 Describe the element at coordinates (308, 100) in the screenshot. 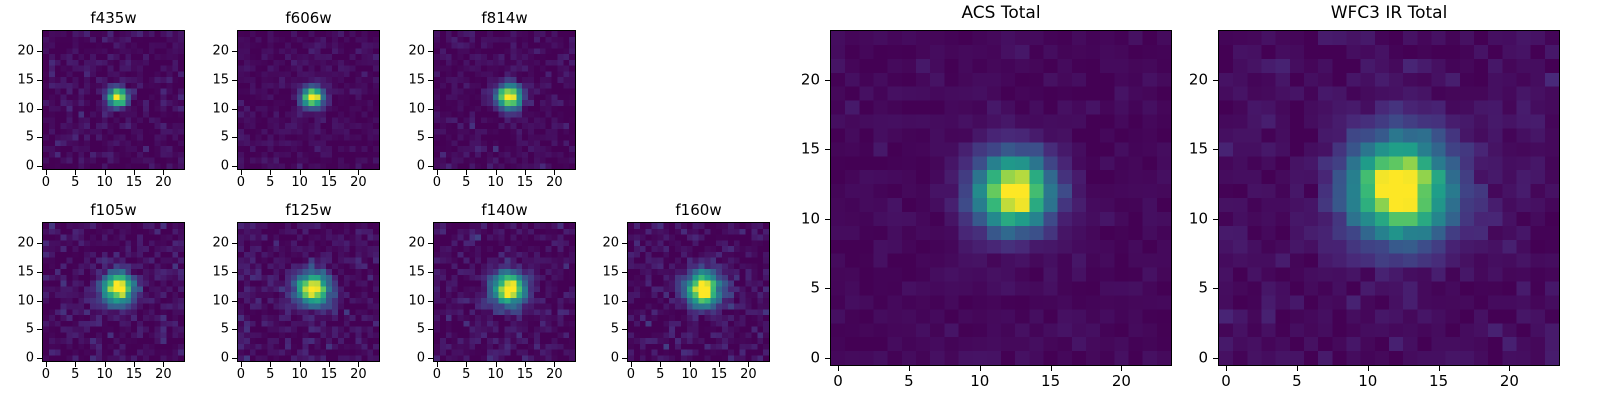

I see `heatmap-f606w` at that location.